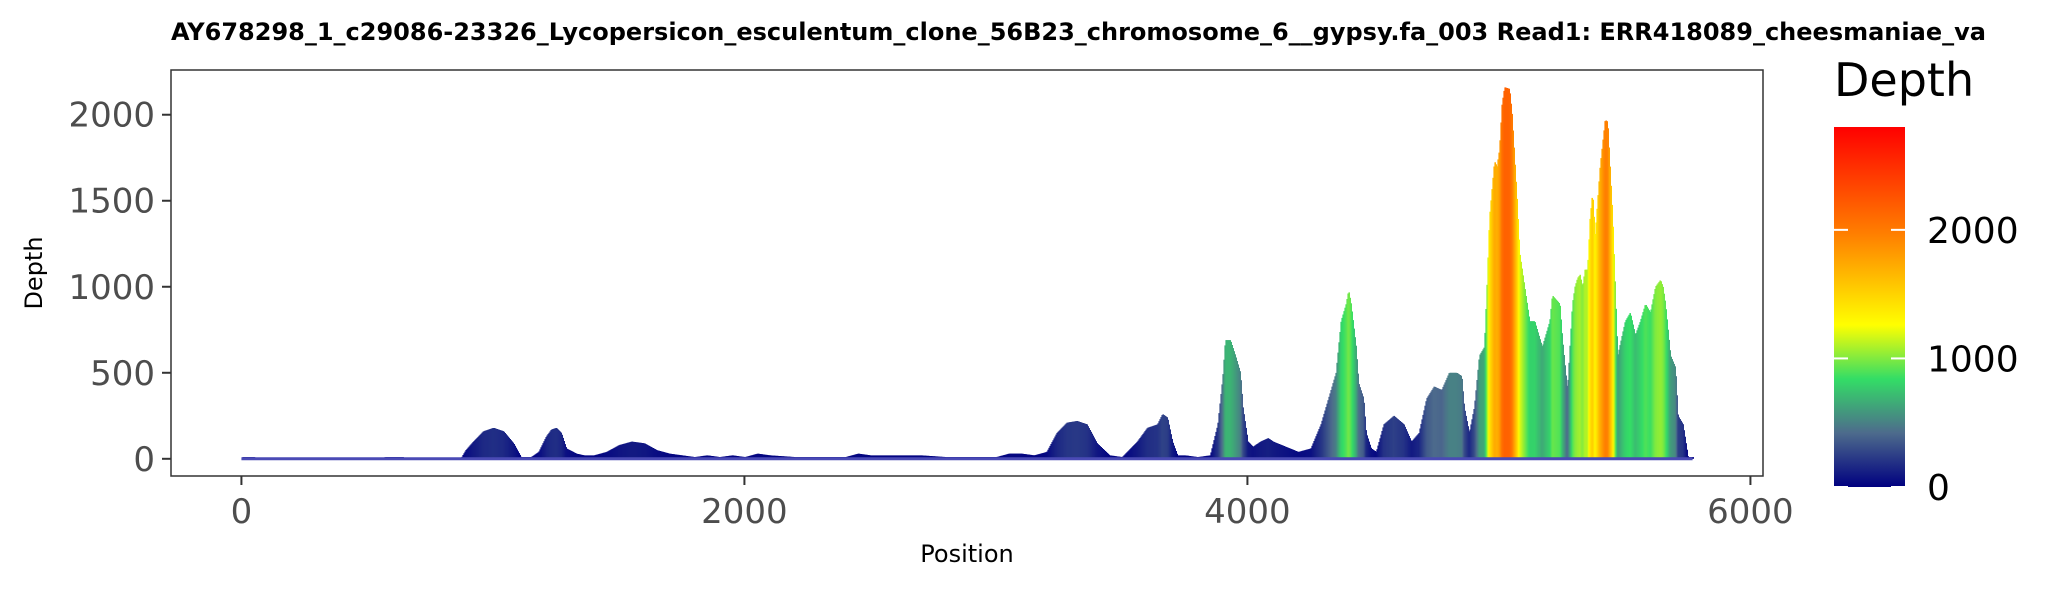  What do you see at coordinates (1012, 504) in the screenshot?
I see `x-axis: 0 2000 4000 6000` at bounding box center [1012, 504].